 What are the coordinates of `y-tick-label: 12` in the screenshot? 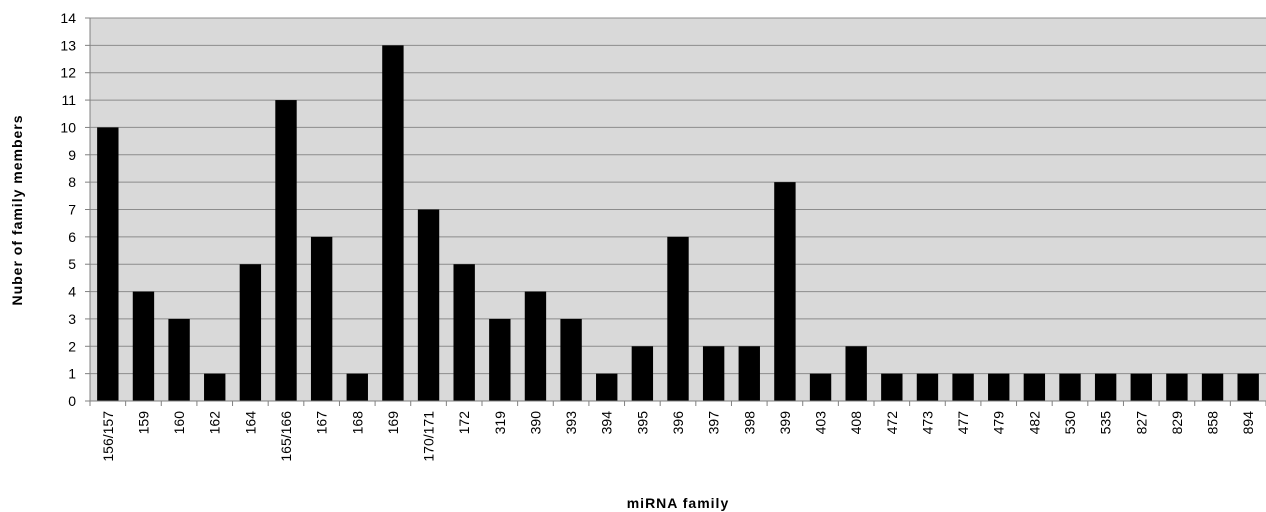 It's located at (68, 73).